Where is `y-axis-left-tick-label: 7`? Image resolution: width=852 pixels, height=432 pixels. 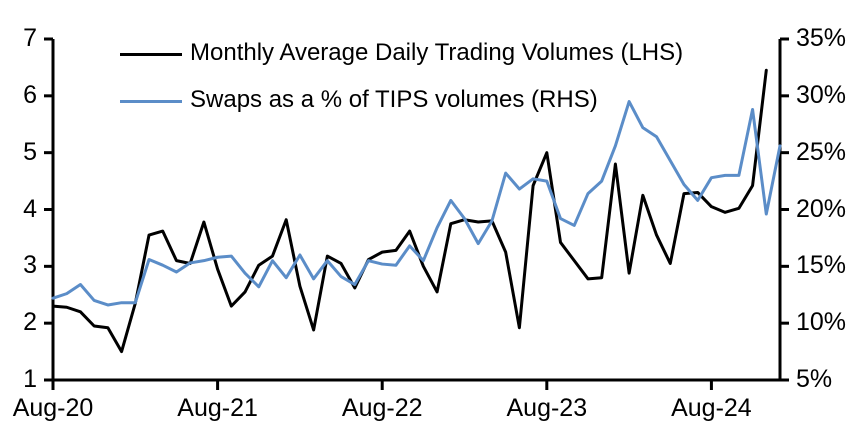
y-axis-left-tick-label: 7 is located at coordinates (30, 38).